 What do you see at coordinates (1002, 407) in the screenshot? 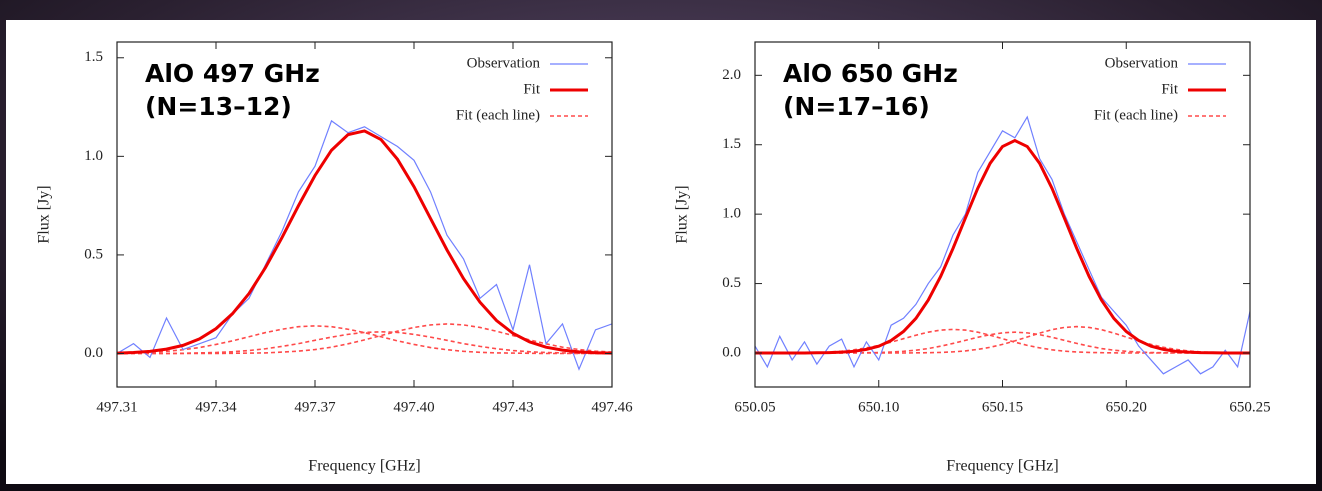
I see `x-tick-label: 650.15` at bounding box center [1002, 407].